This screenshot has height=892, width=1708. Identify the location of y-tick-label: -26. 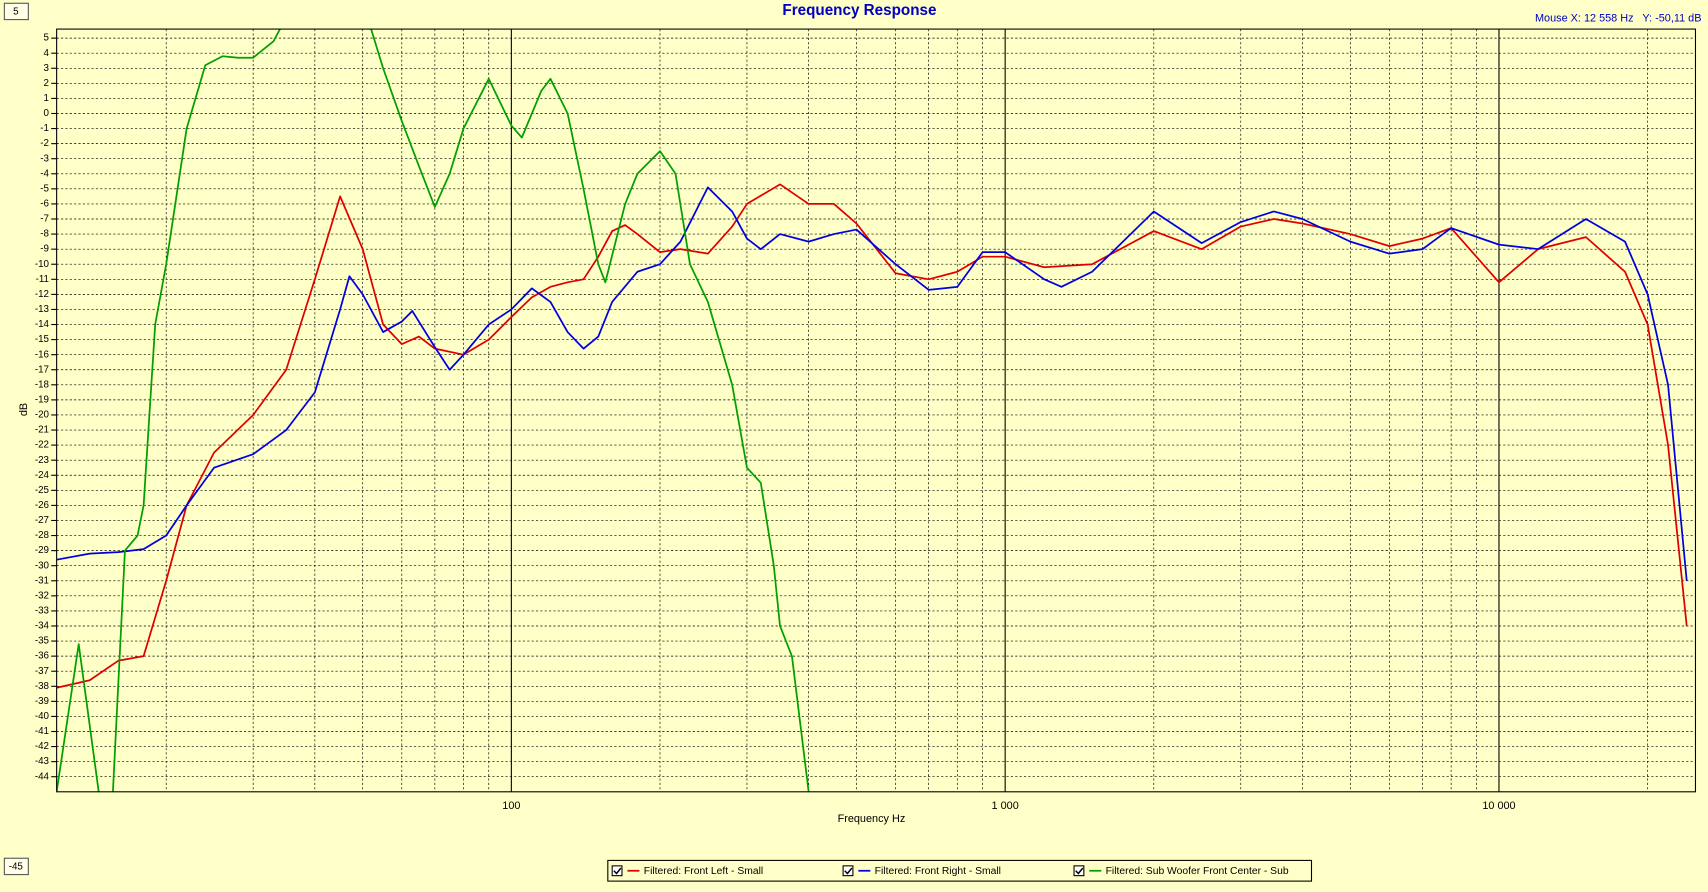
(42, 505).